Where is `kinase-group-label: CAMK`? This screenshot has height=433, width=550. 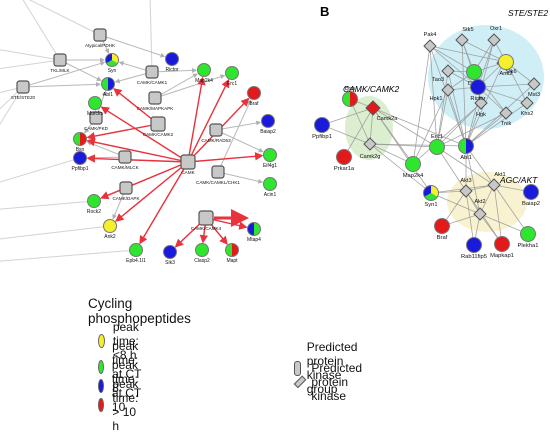 kinase-group-label: CAMK is located at coordinates (188, 172).